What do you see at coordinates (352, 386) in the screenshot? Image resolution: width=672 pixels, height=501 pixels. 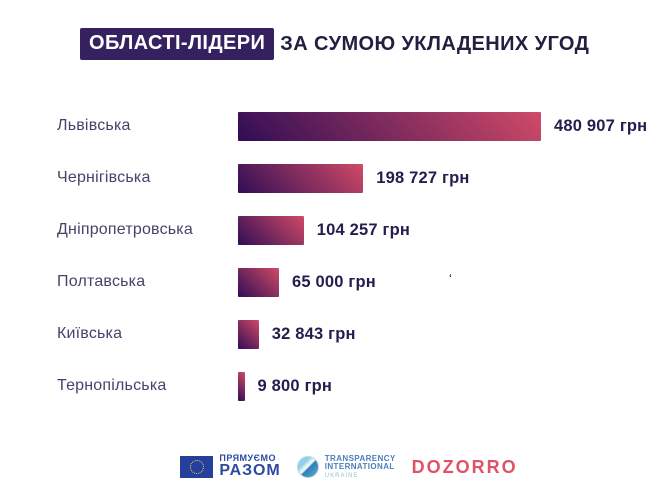 I see `bar-row: Тернопільська 9 800 грн` at bounding box center [352, 386].